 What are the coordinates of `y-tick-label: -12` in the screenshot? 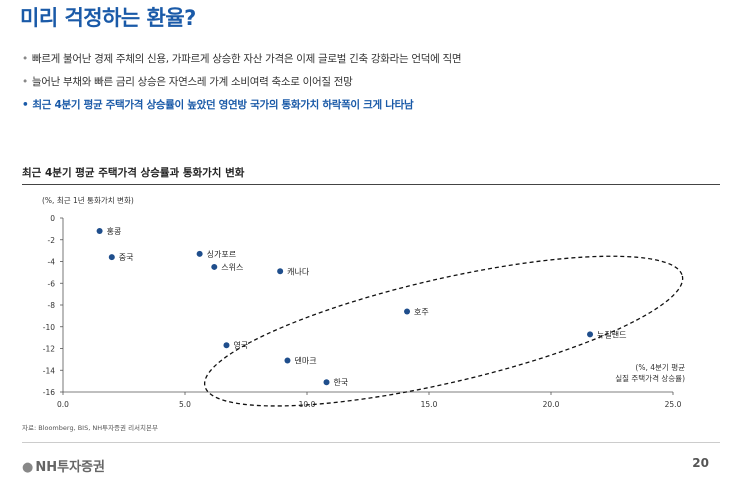 It's located at (49, 349).